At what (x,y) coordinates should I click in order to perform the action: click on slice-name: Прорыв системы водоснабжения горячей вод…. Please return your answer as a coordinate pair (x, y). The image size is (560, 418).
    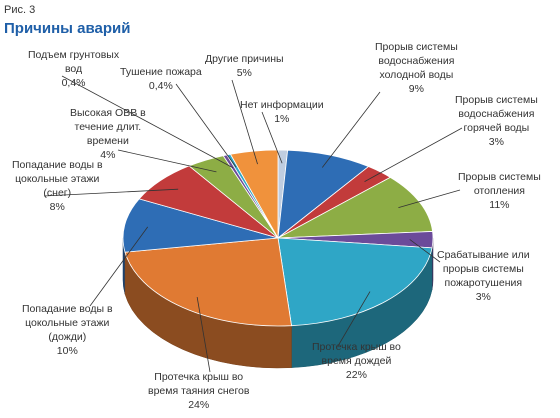
    Looking at the image, I should click on (496, 114).